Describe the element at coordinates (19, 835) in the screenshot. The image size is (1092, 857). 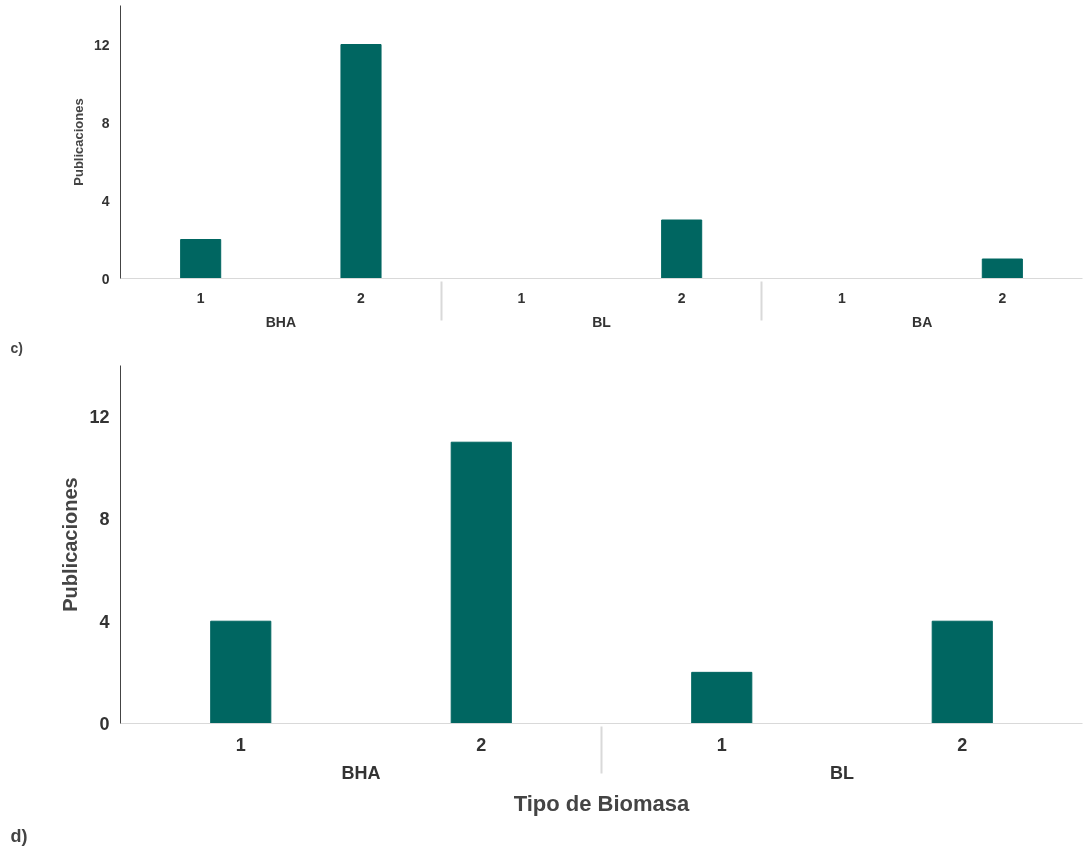
I see `text: d)` at that location.